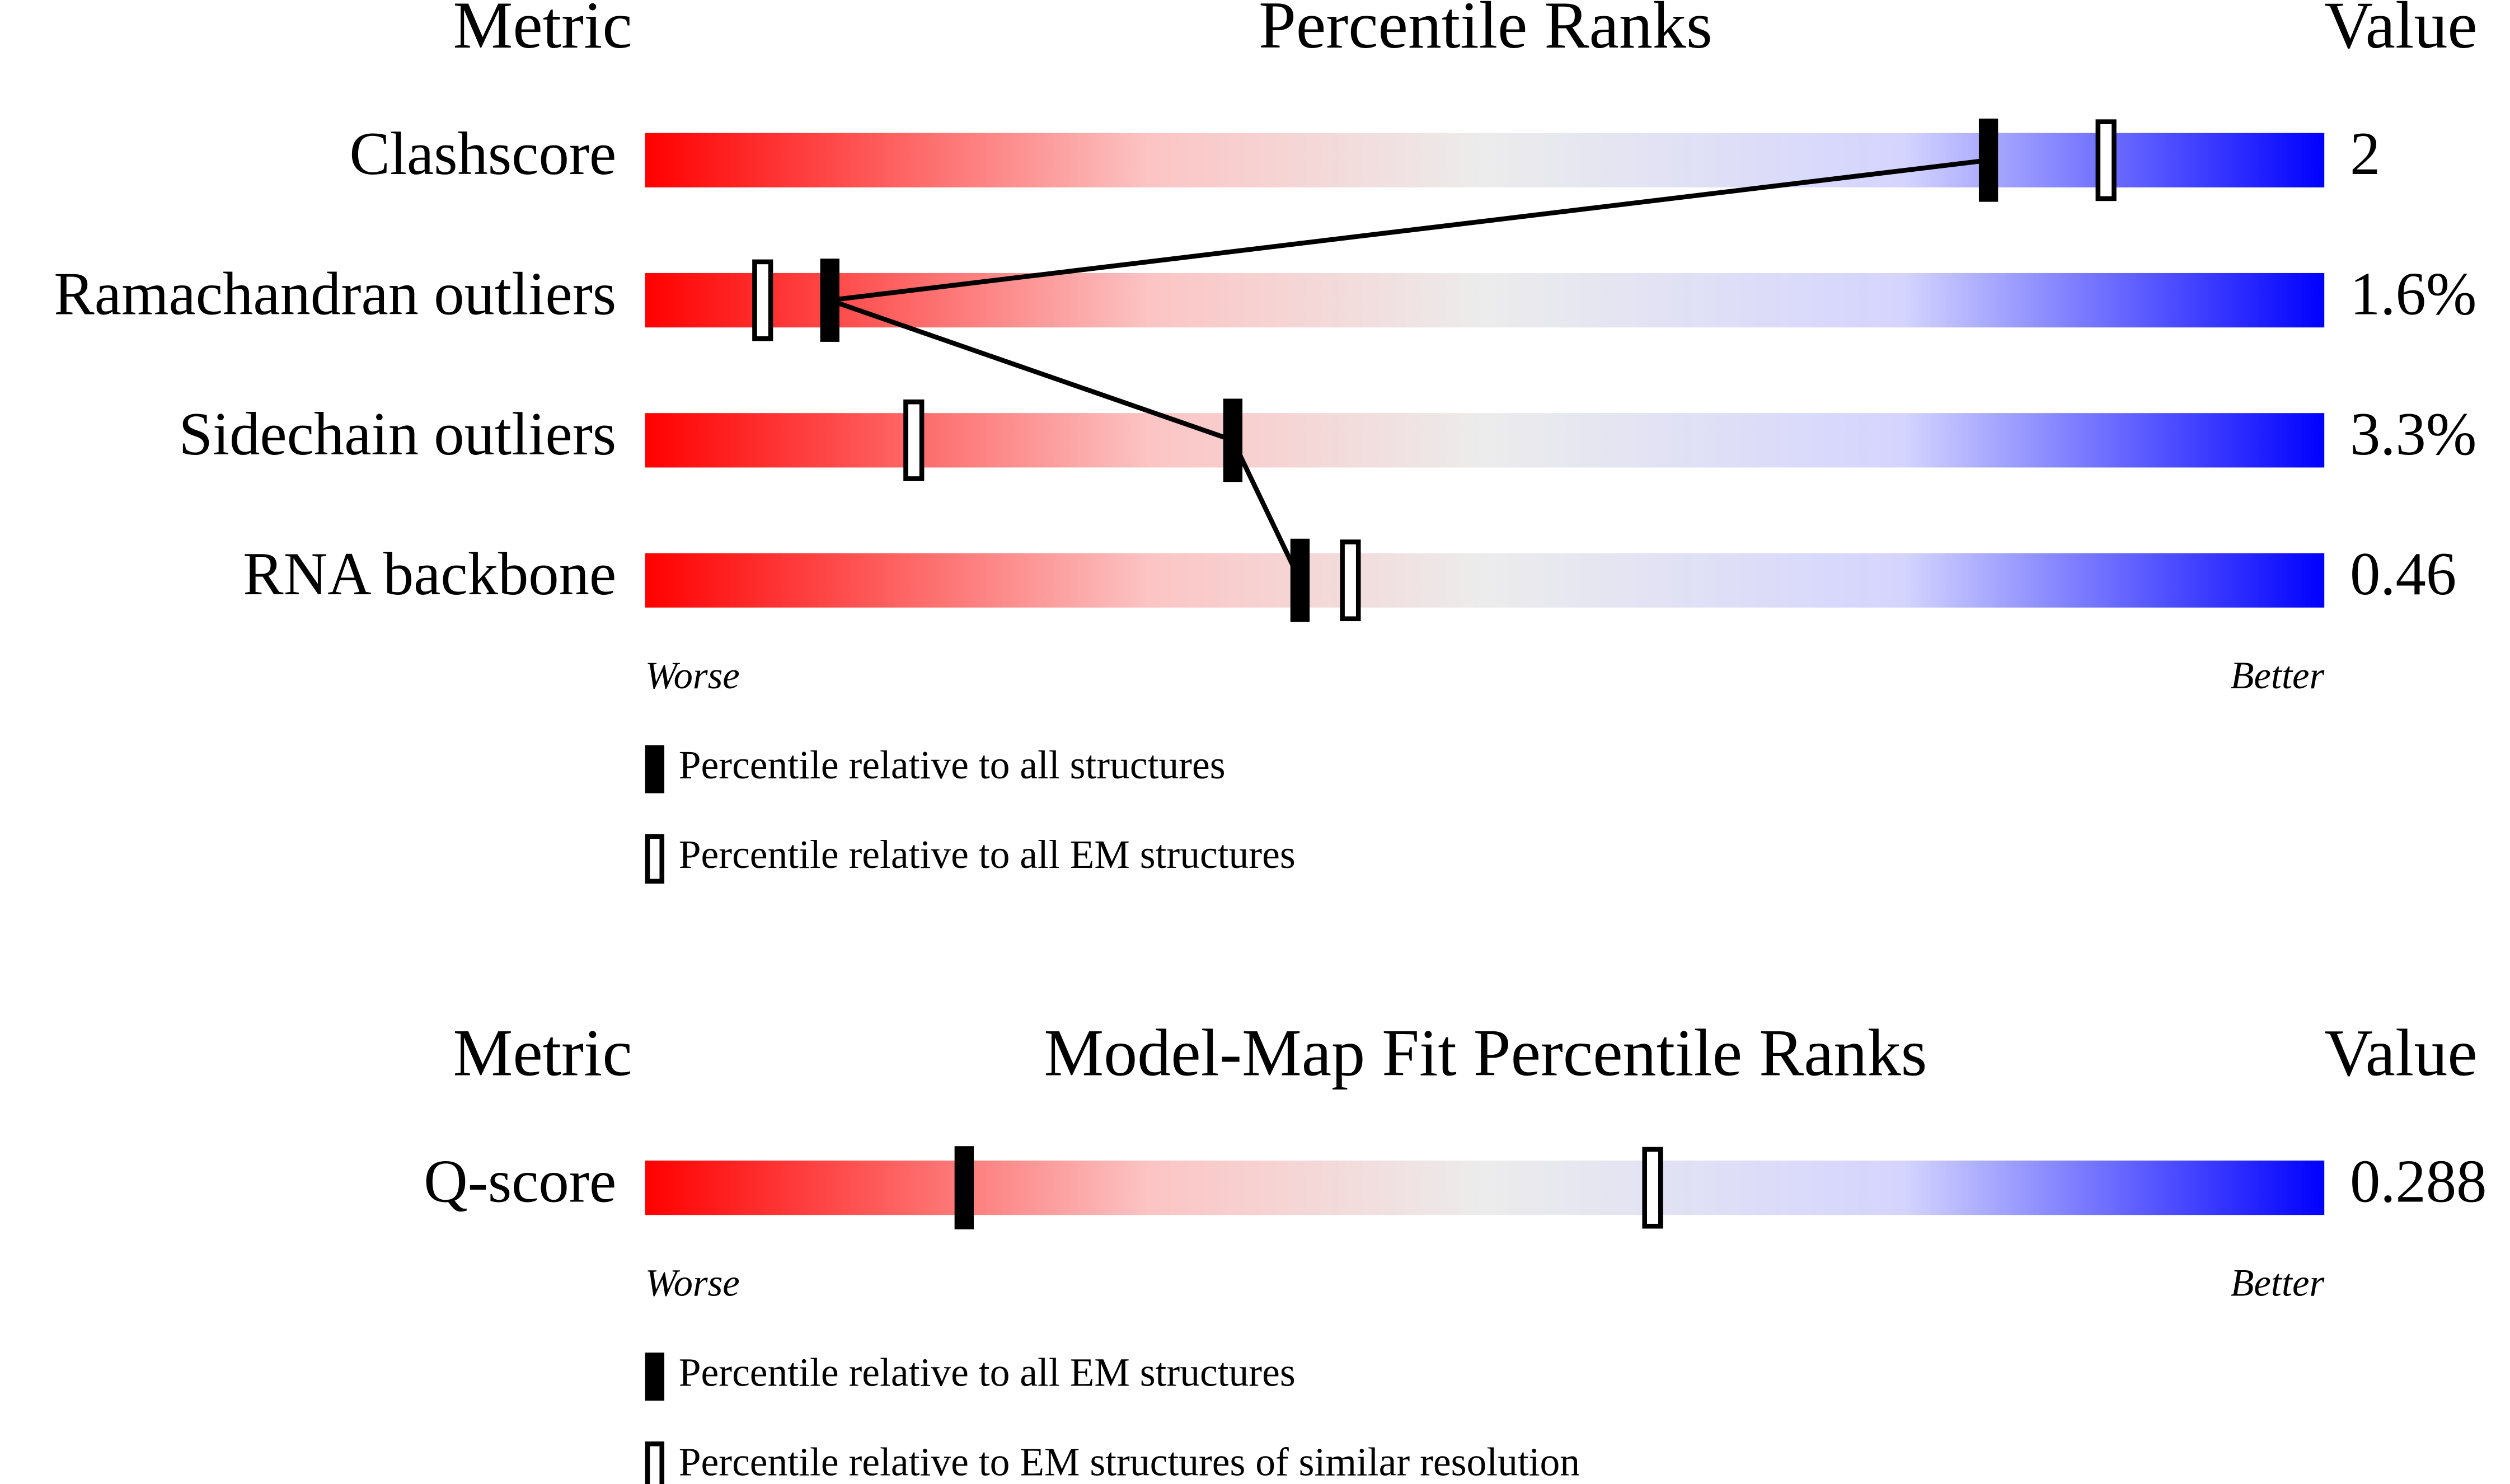  I want to click on metric-label: Q-score, so click(520, 1182).